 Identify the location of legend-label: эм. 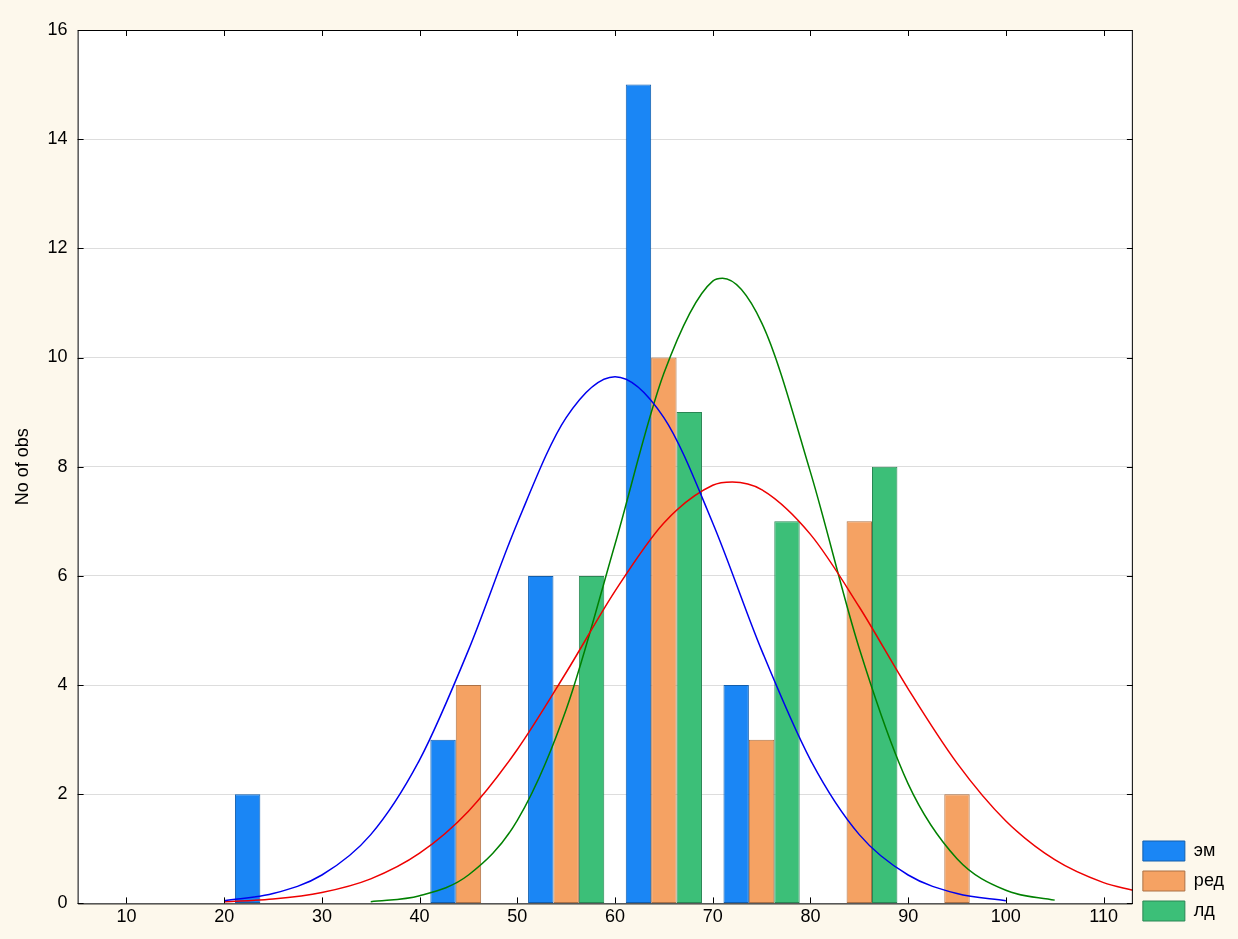
(1204, 849).